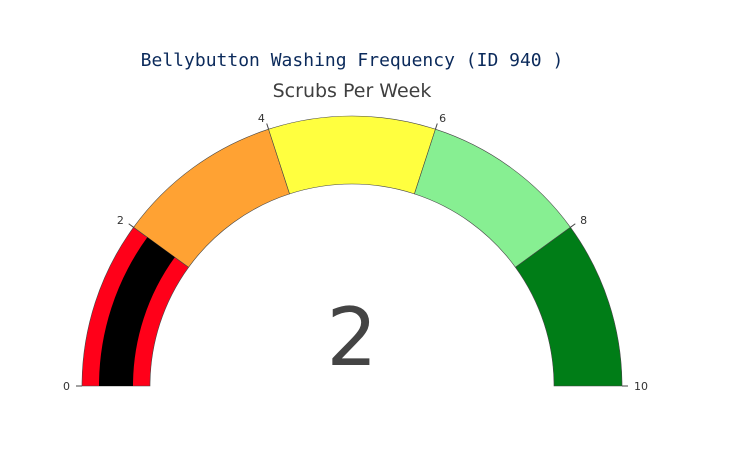  I want to click on gauge-tick-label-5: 10, so click(641, 386).